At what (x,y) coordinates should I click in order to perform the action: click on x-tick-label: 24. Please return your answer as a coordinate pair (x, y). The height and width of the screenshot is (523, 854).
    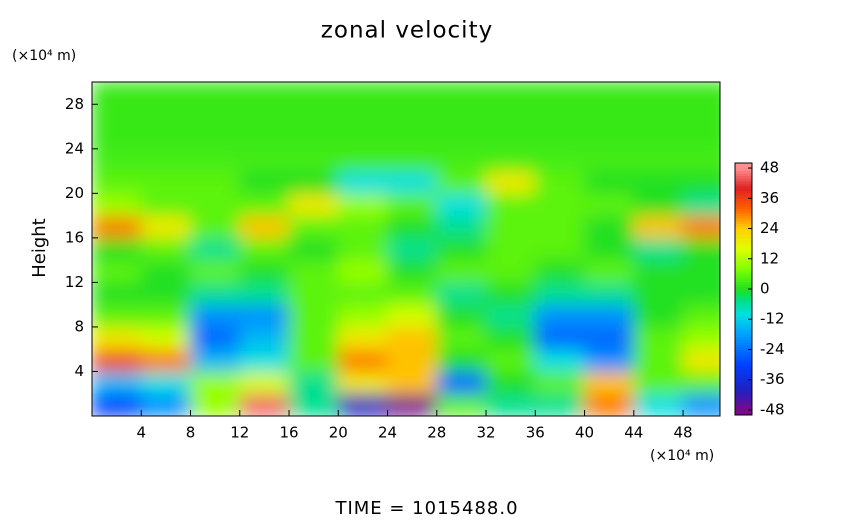
    Looking at the image, I should click on (387, 433).